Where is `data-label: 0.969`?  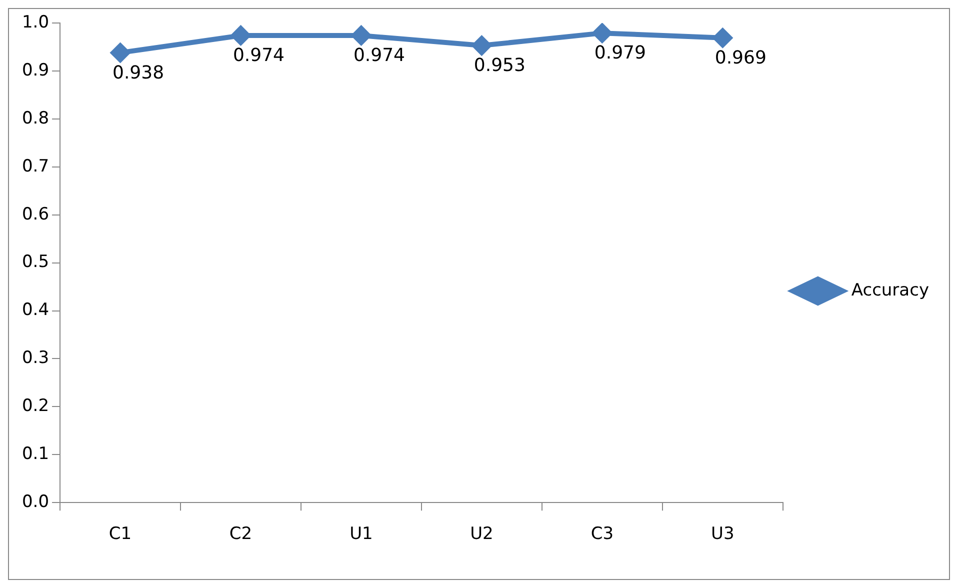
data-label: 0.969 is located at coordinates (740, 58).